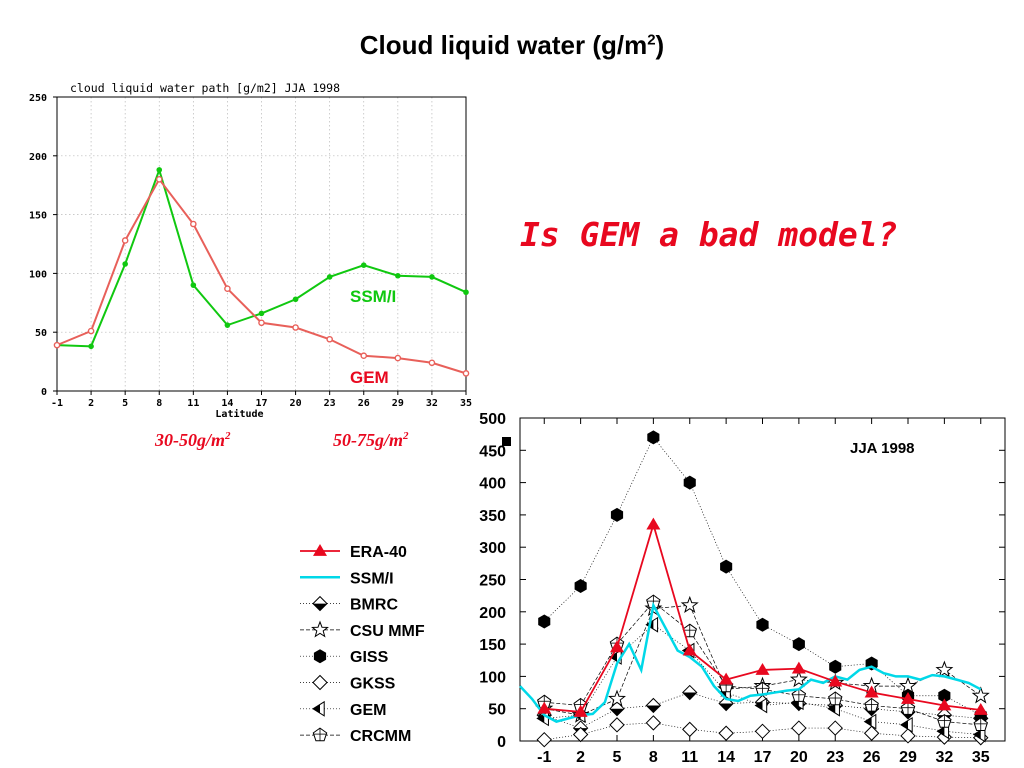 This screenshot has width=1024, height=768. What do you see at coordinates (205, 88) in the screenshot?
I see `chart1-title: cloud liquid water path [g/m2] JJA 1998` at bounding box center [205, 88].